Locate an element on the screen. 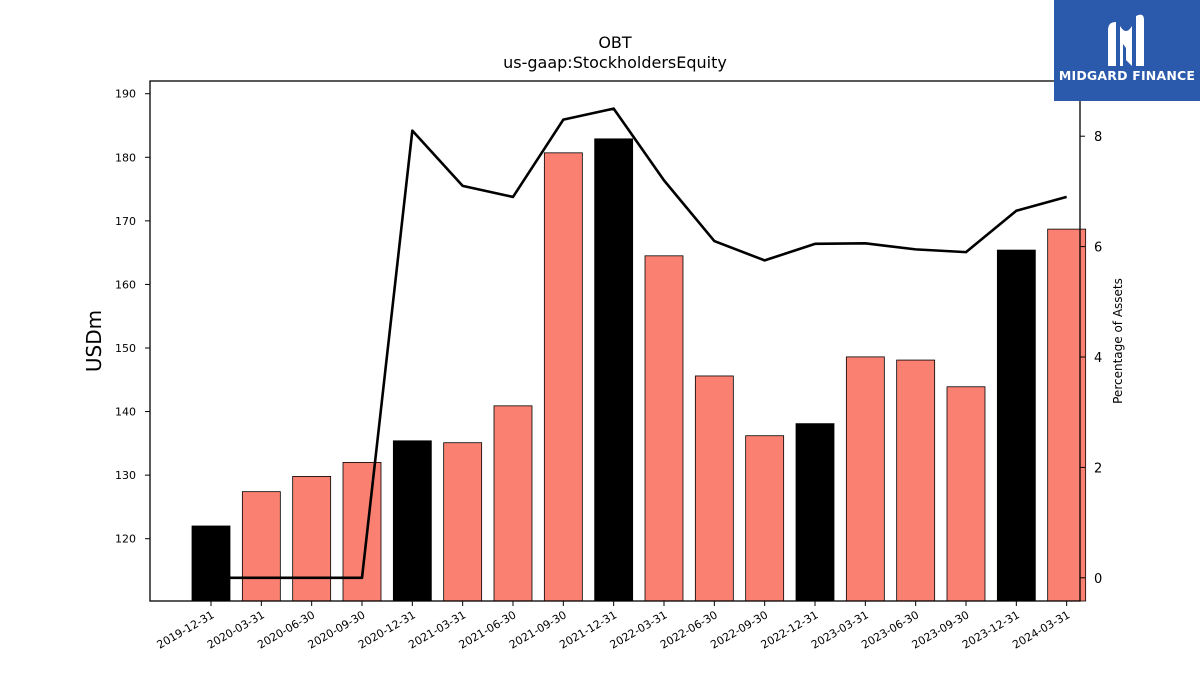  logo: MIDGARD FINANCE is located at coordinates (1127, 50).